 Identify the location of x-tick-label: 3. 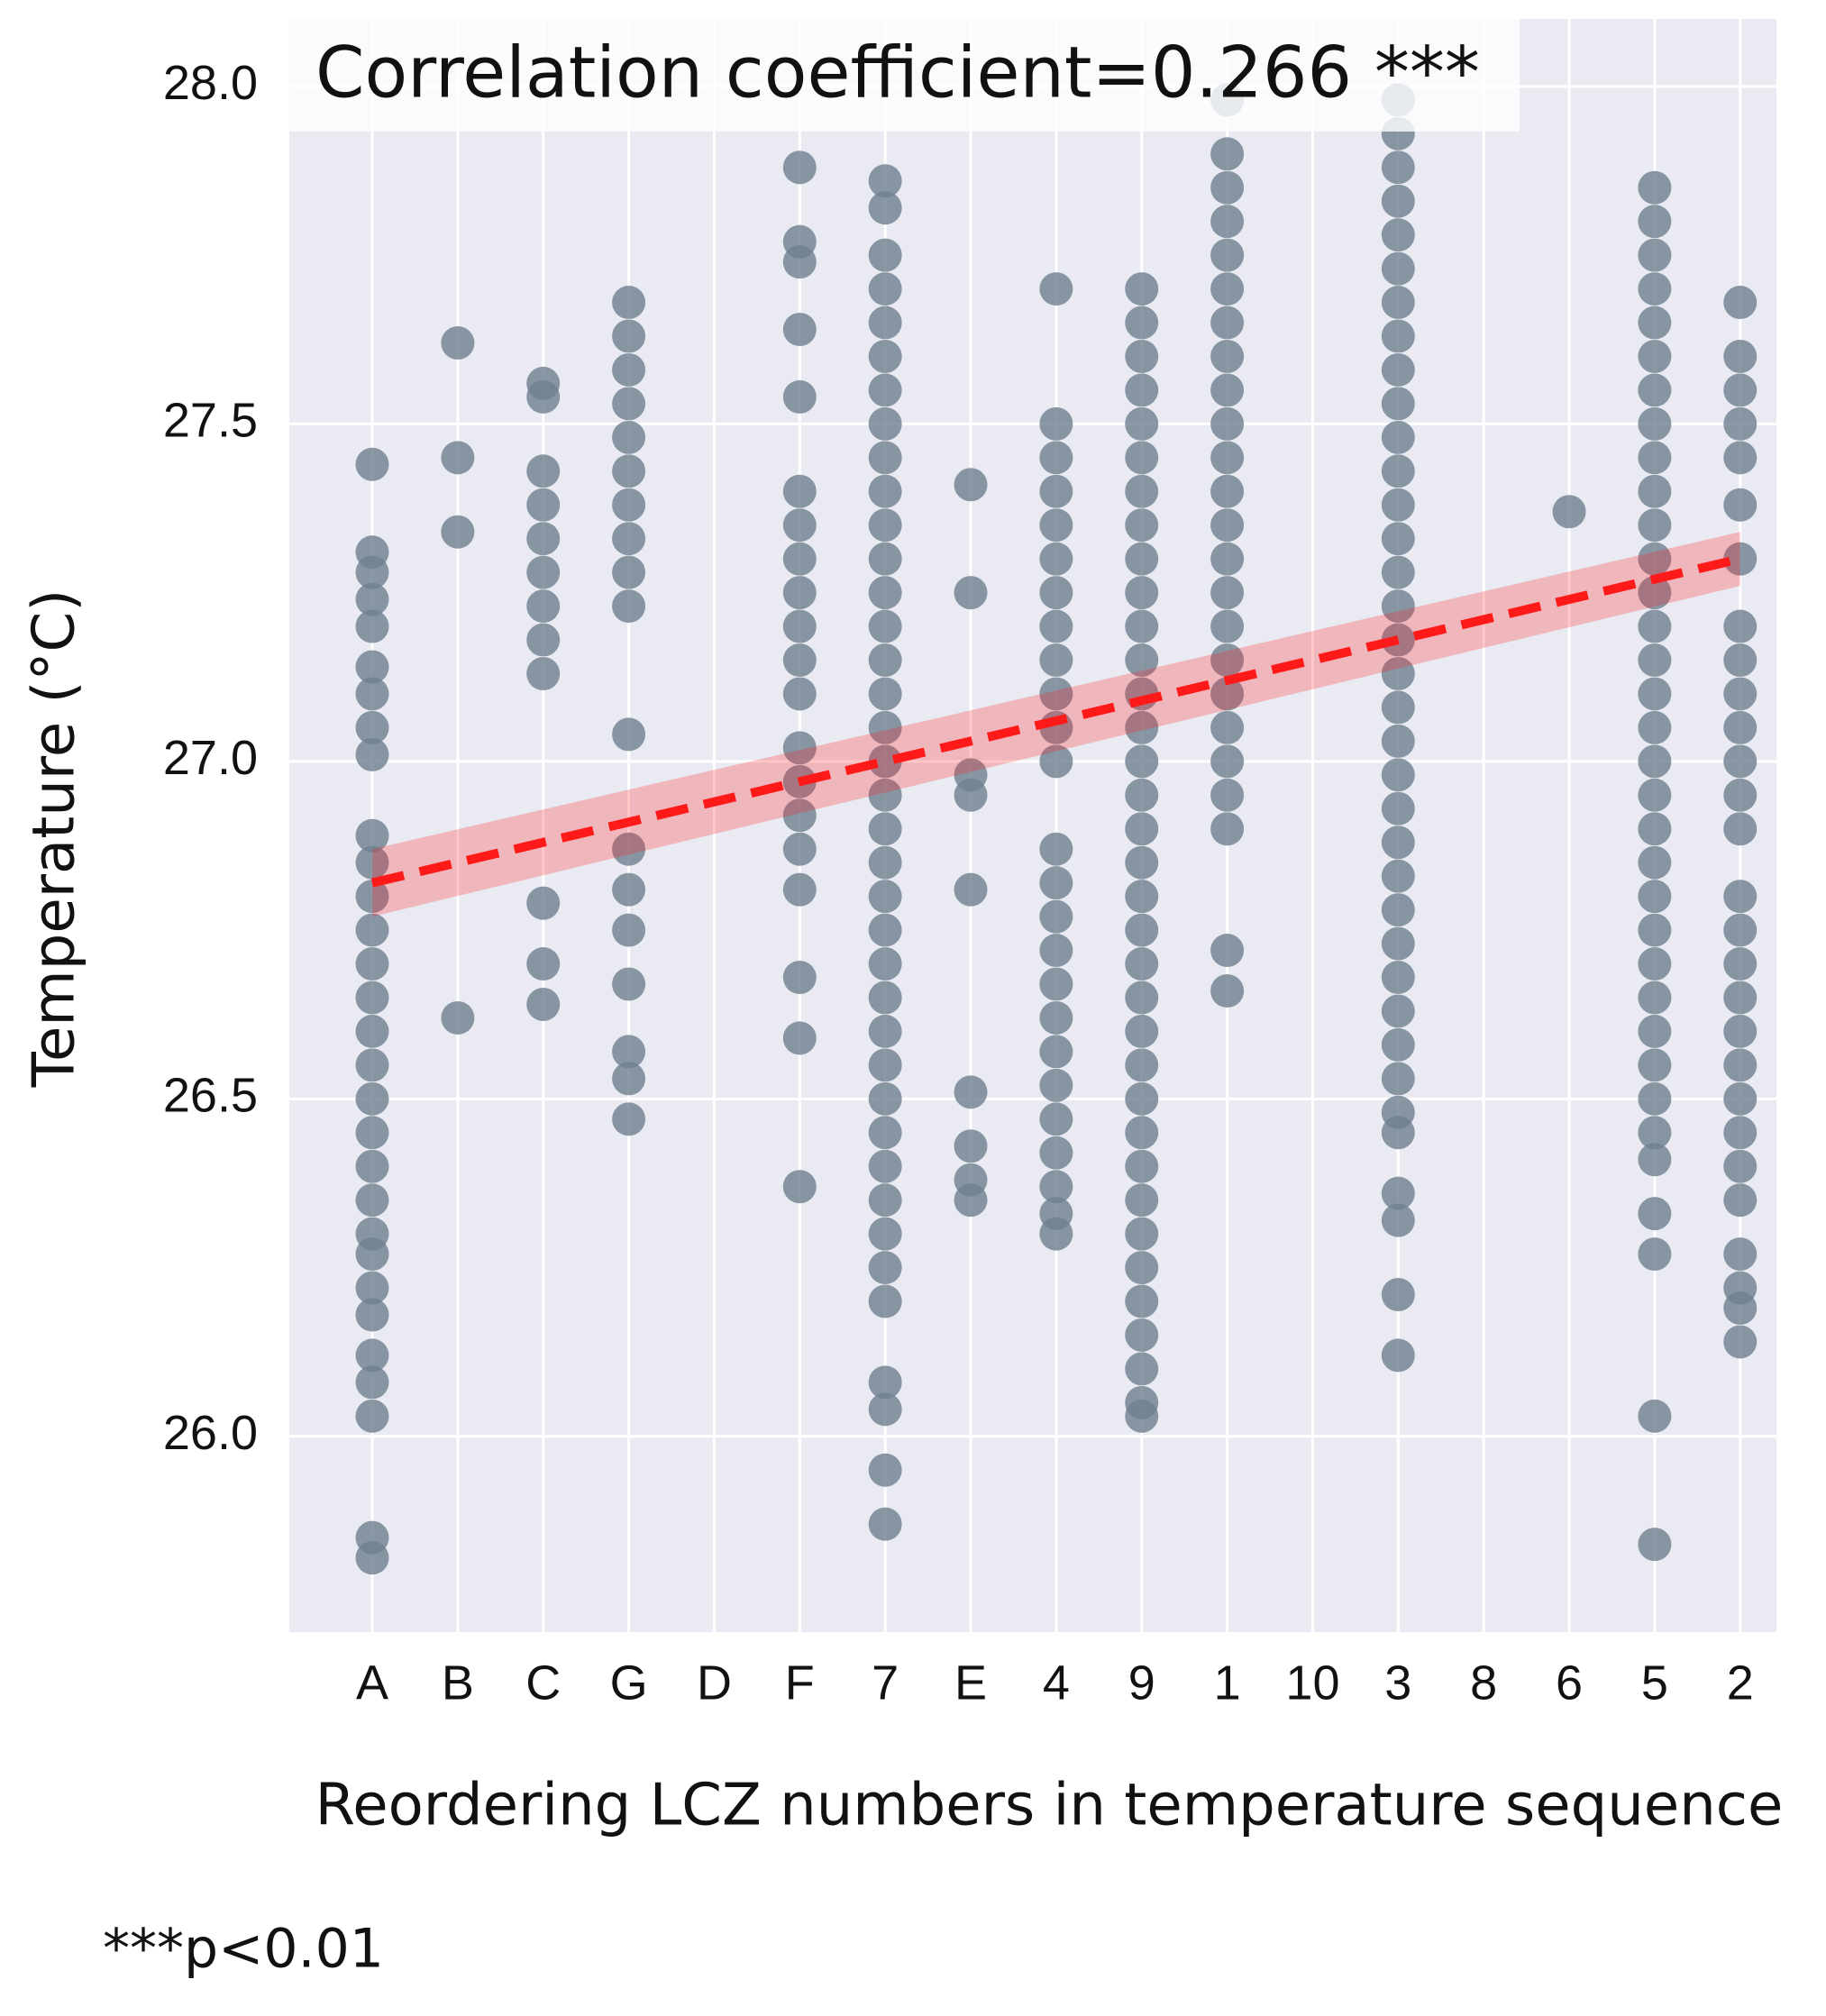
(1398, 1683).